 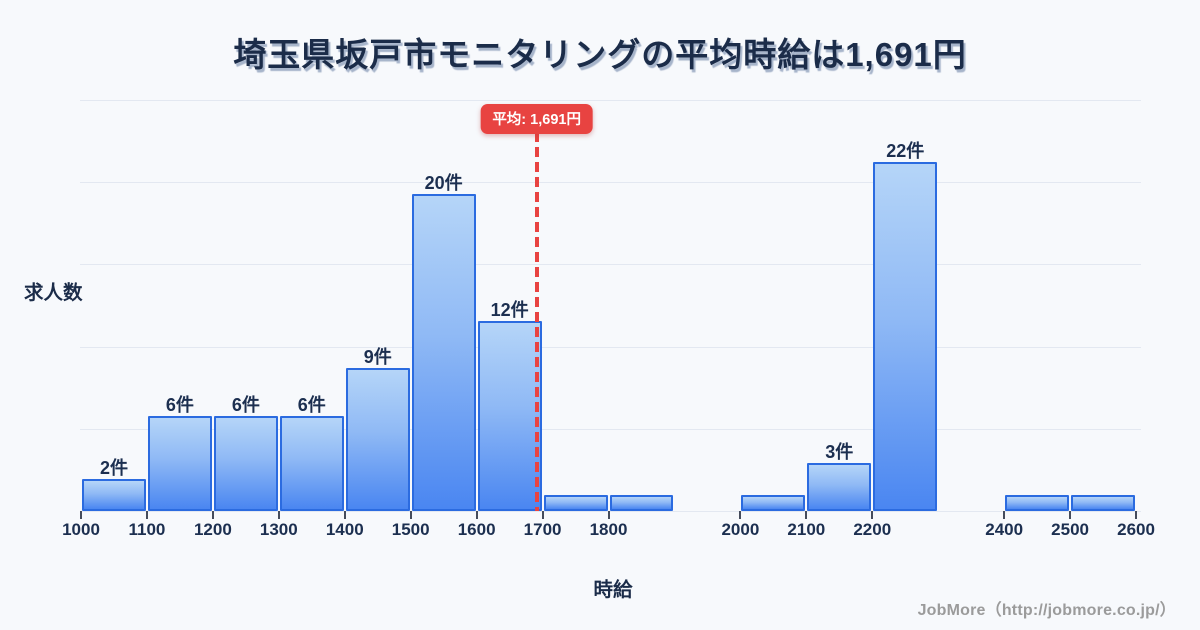 I want to click on x-tick-label: 2400, so click(x=1004, y=529).